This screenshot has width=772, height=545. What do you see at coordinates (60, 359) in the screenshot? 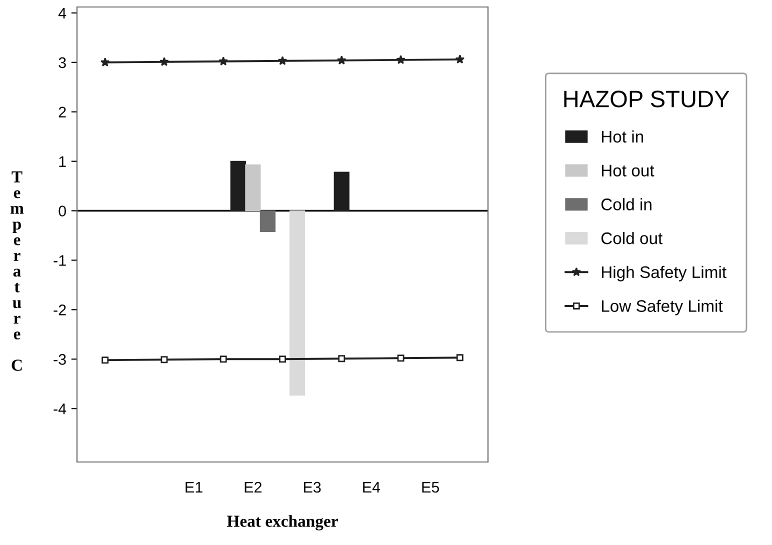
I see `y-tick-label: -3` at bounding box center [60, 359].